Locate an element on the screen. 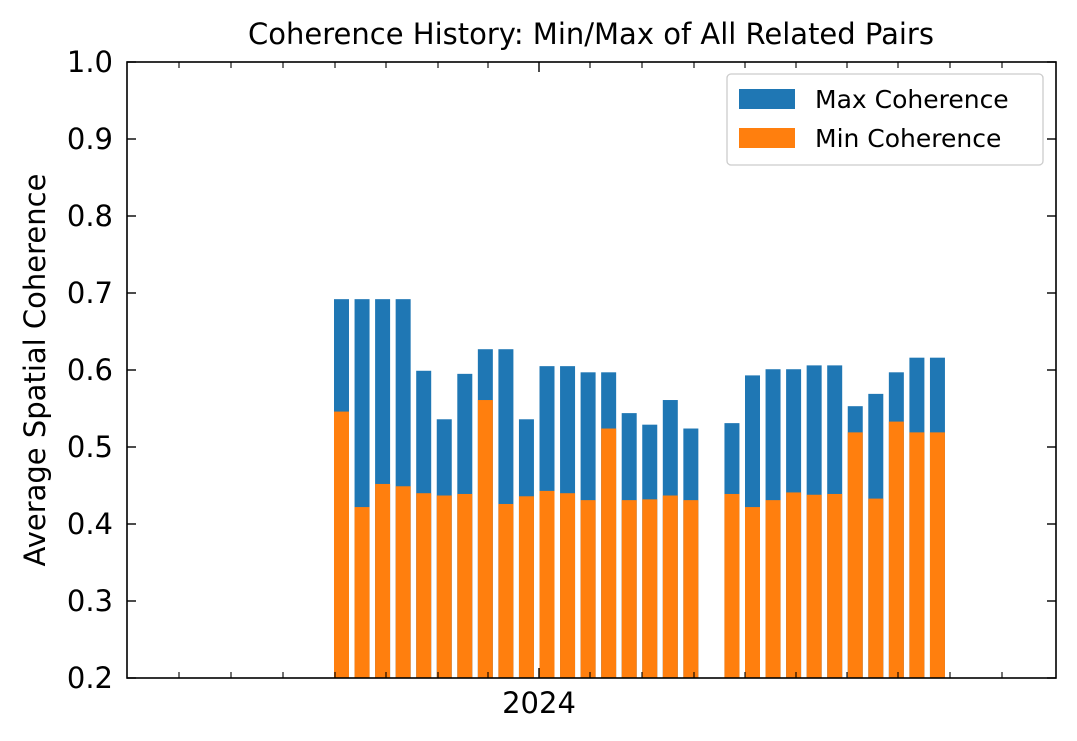  y-axis-label: Average Spatial Coherence is located at coordinates (35, 370).